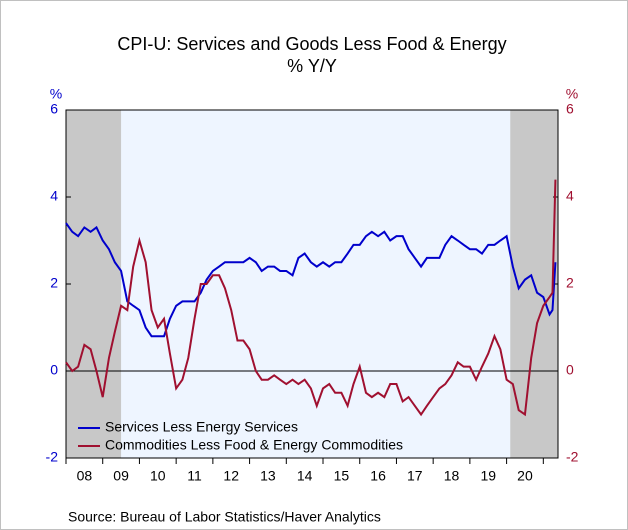 The height and width of the screenshot is (530, 628). Describe the element at coordinates (54, 283) in the screenshot. I see `y-tick-label: 2` at that location.